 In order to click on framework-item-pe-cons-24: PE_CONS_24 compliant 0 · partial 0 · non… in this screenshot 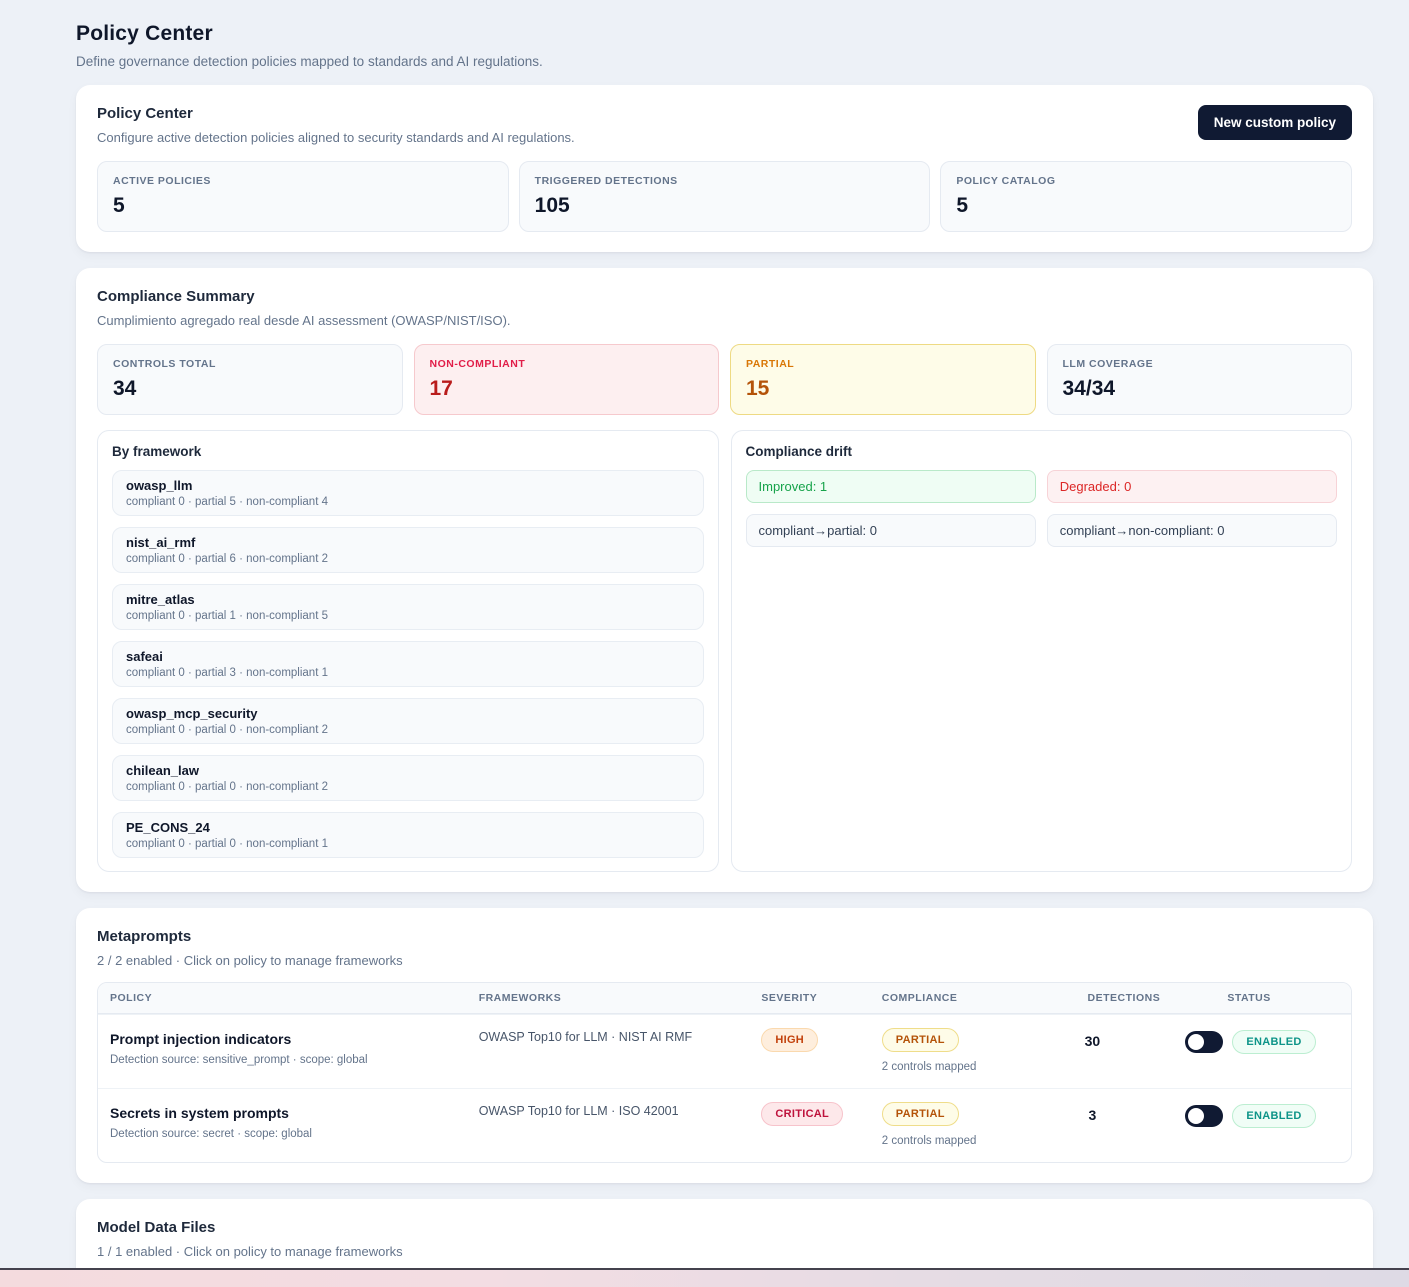, I will do `click(408, 835)`.